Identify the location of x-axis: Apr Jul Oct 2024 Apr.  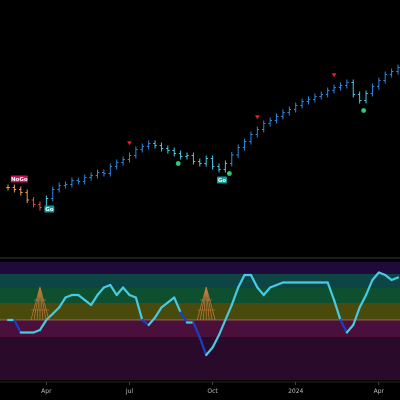
(200, 388).